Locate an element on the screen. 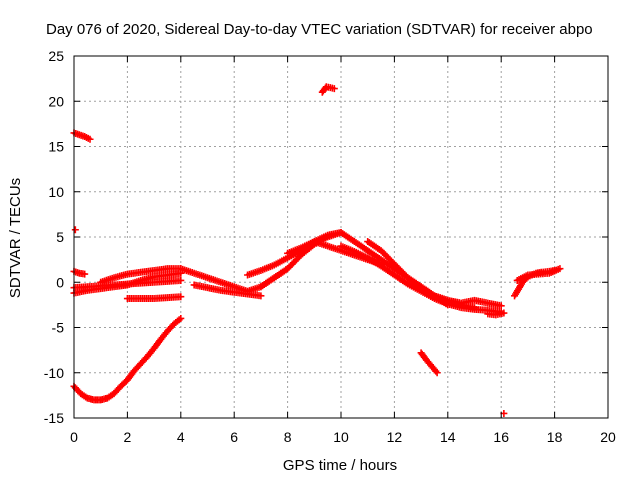 The height and width of the screenshot is (480, 640). x-tick-label: 8 is located at coordinates (288, 437).